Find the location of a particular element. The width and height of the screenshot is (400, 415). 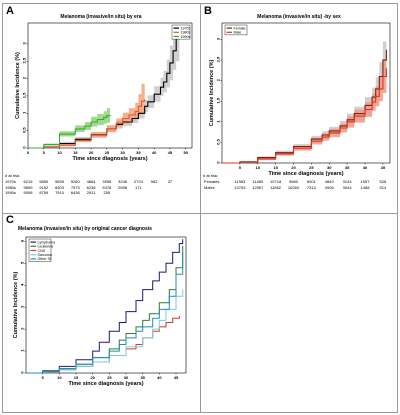

risk-row-label: 1990s is located at coordinates (10, 192).